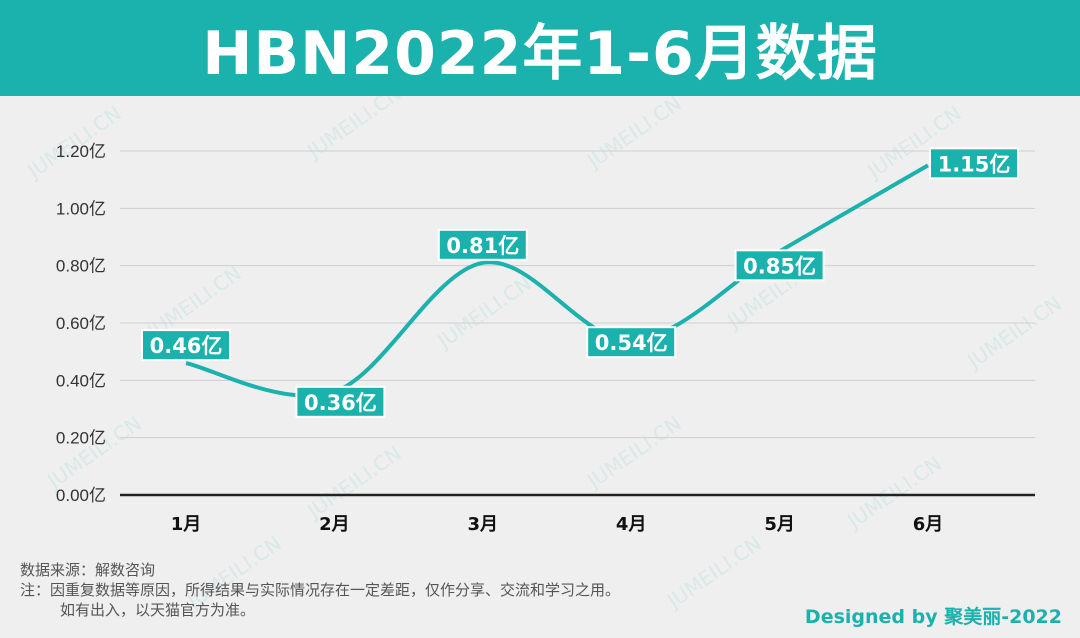  Describe the element at coordinates (631, 524) in the screenshot. I see `x-tick-label: 4月` at that location.